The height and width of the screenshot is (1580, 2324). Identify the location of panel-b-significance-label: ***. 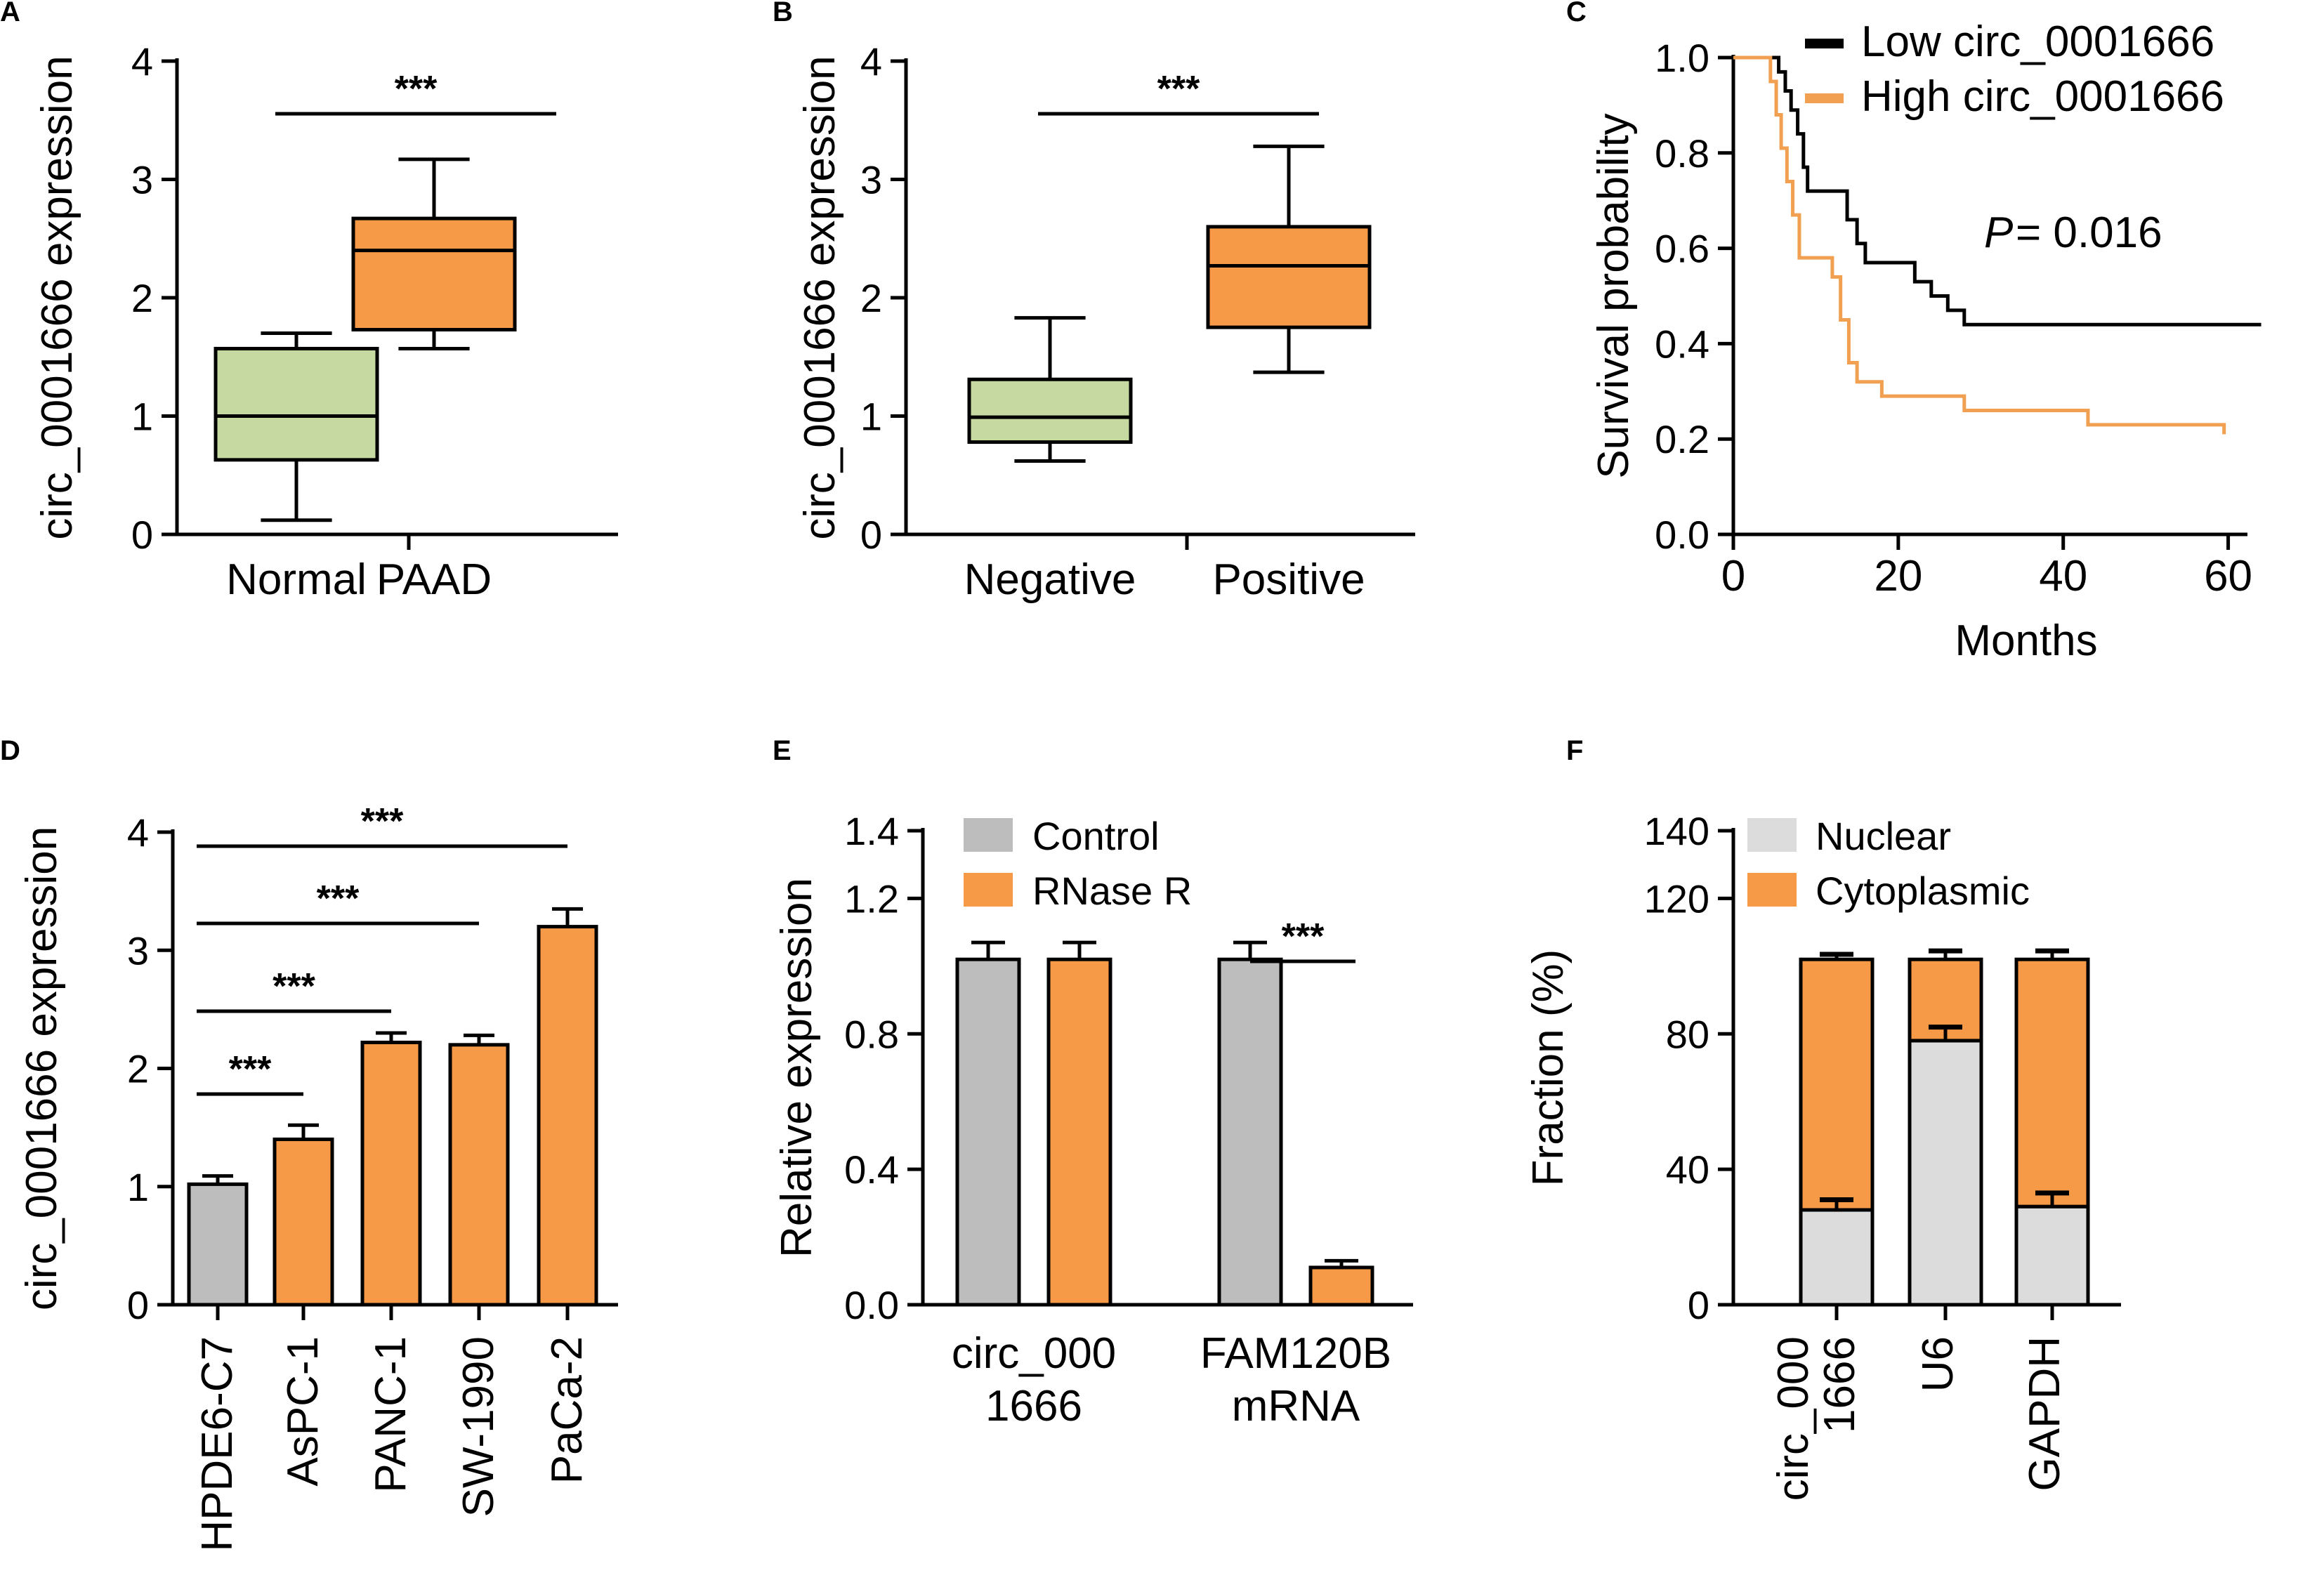
(1178, 89).